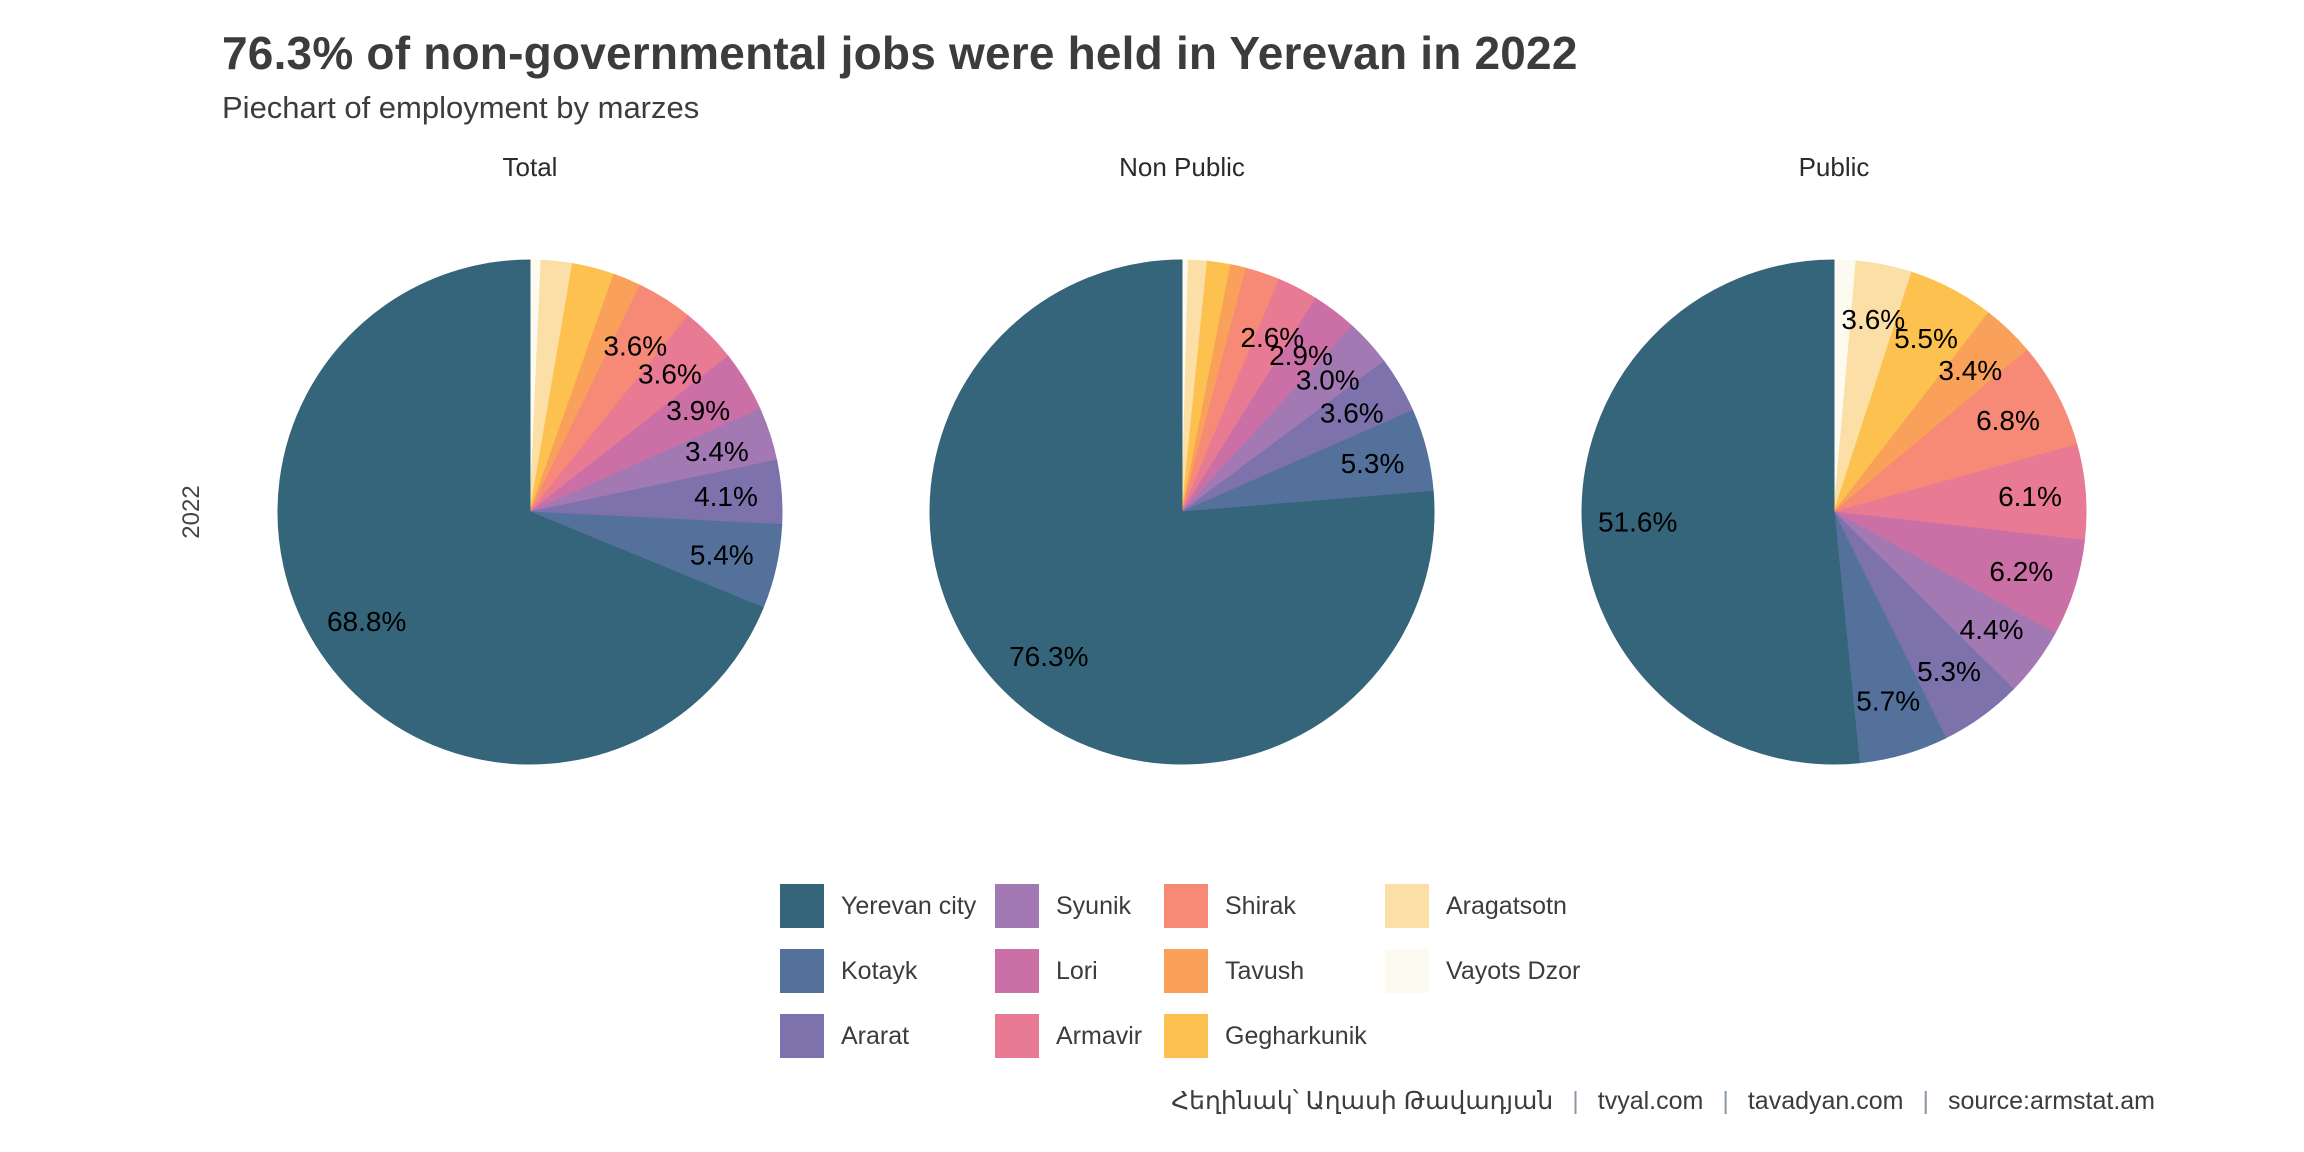  What do you see at coordinates (1650, 1101) in the screenshot?
I see `footer-part: tvyal.com` at bounding box center [1650, 1101].